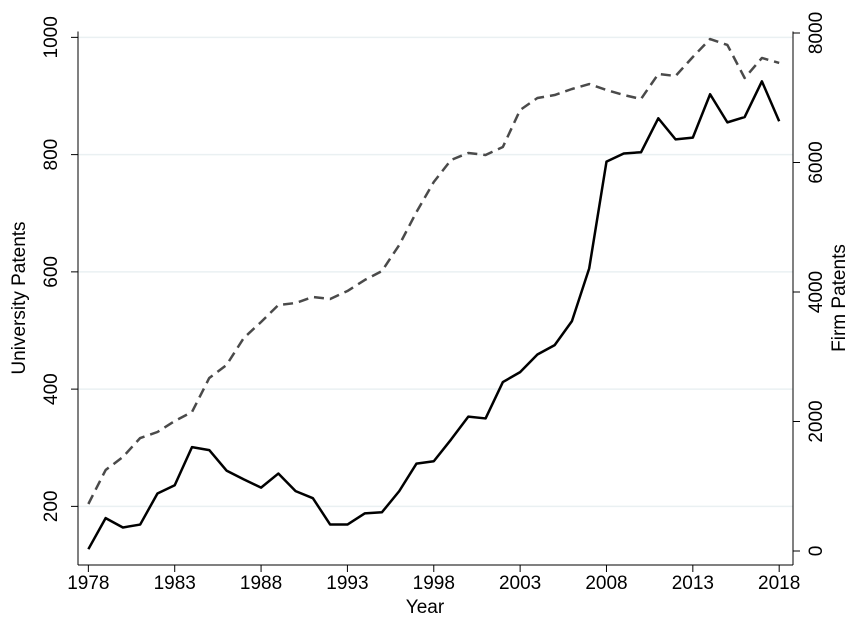 This screenshot has height=623, width=853. What do you see at coordinates (816, 421) in the screenshot?
I see `y2-tick-label: 2000` at bounding box center [816, 421].